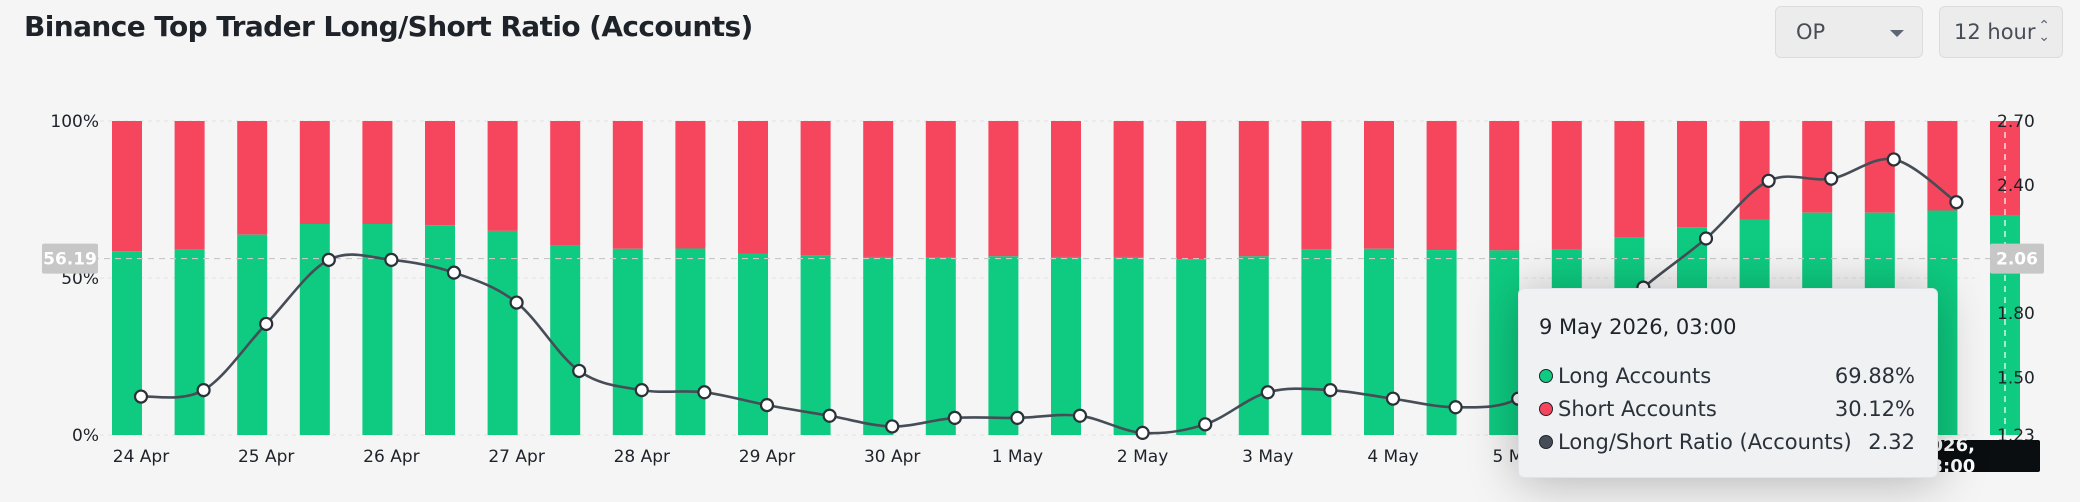  Describe the element at coordinates (1546, 441) in the screenshot. I see `ratio-dot-icon` at that location.